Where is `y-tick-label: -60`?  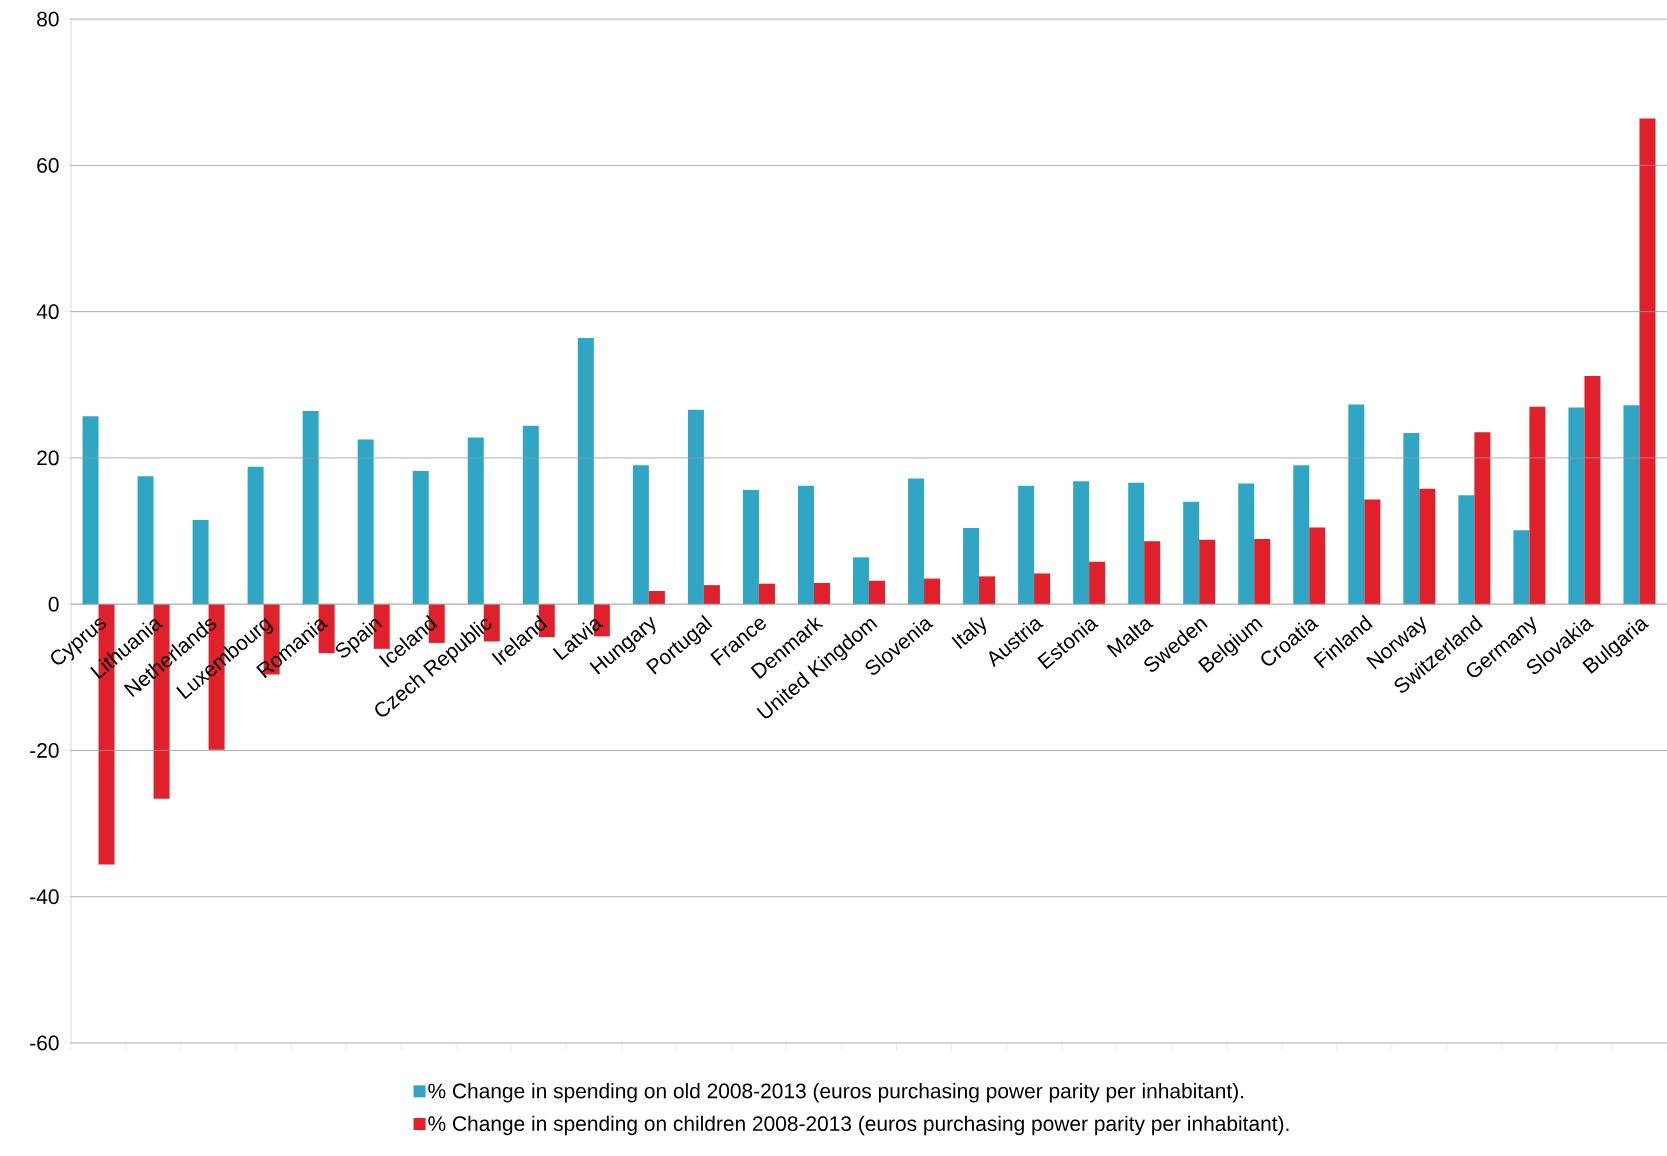
y-tick-label: -60 is located at coordinates (44, 1043).